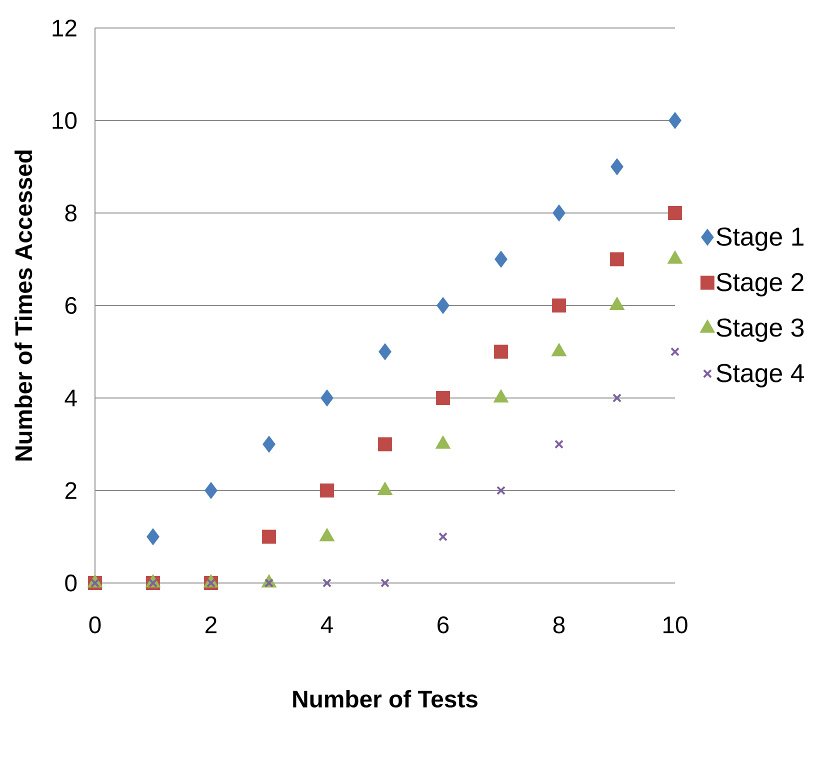 Image resolution: width=827 pixels, height=776 pixels. Describe the element at coordinates (70, 305) in the screenshot. I see `y-tick-label: 6` at that location.